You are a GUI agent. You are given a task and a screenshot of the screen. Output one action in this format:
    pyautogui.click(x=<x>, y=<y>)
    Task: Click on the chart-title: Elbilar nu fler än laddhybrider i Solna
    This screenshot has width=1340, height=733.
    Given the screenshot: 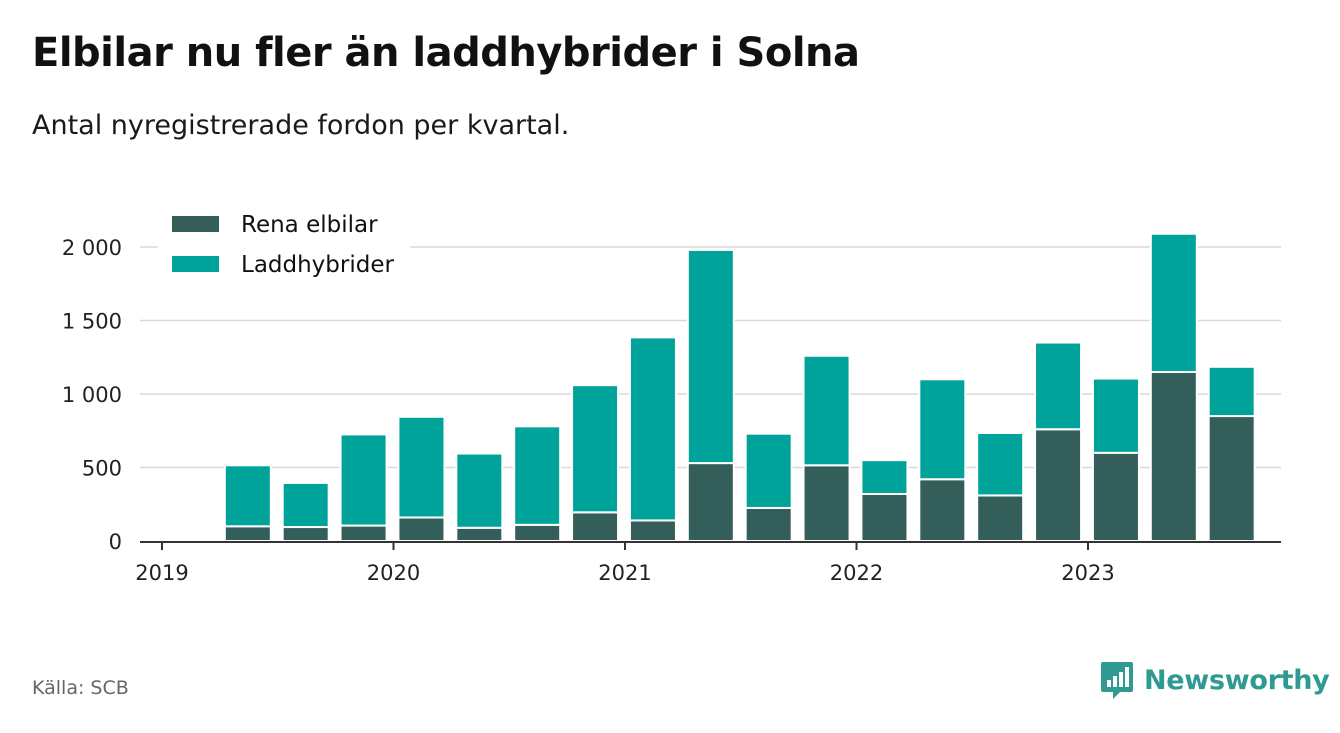 What is the action you would take?
    pyautogui.click(x=446, y=53)
    